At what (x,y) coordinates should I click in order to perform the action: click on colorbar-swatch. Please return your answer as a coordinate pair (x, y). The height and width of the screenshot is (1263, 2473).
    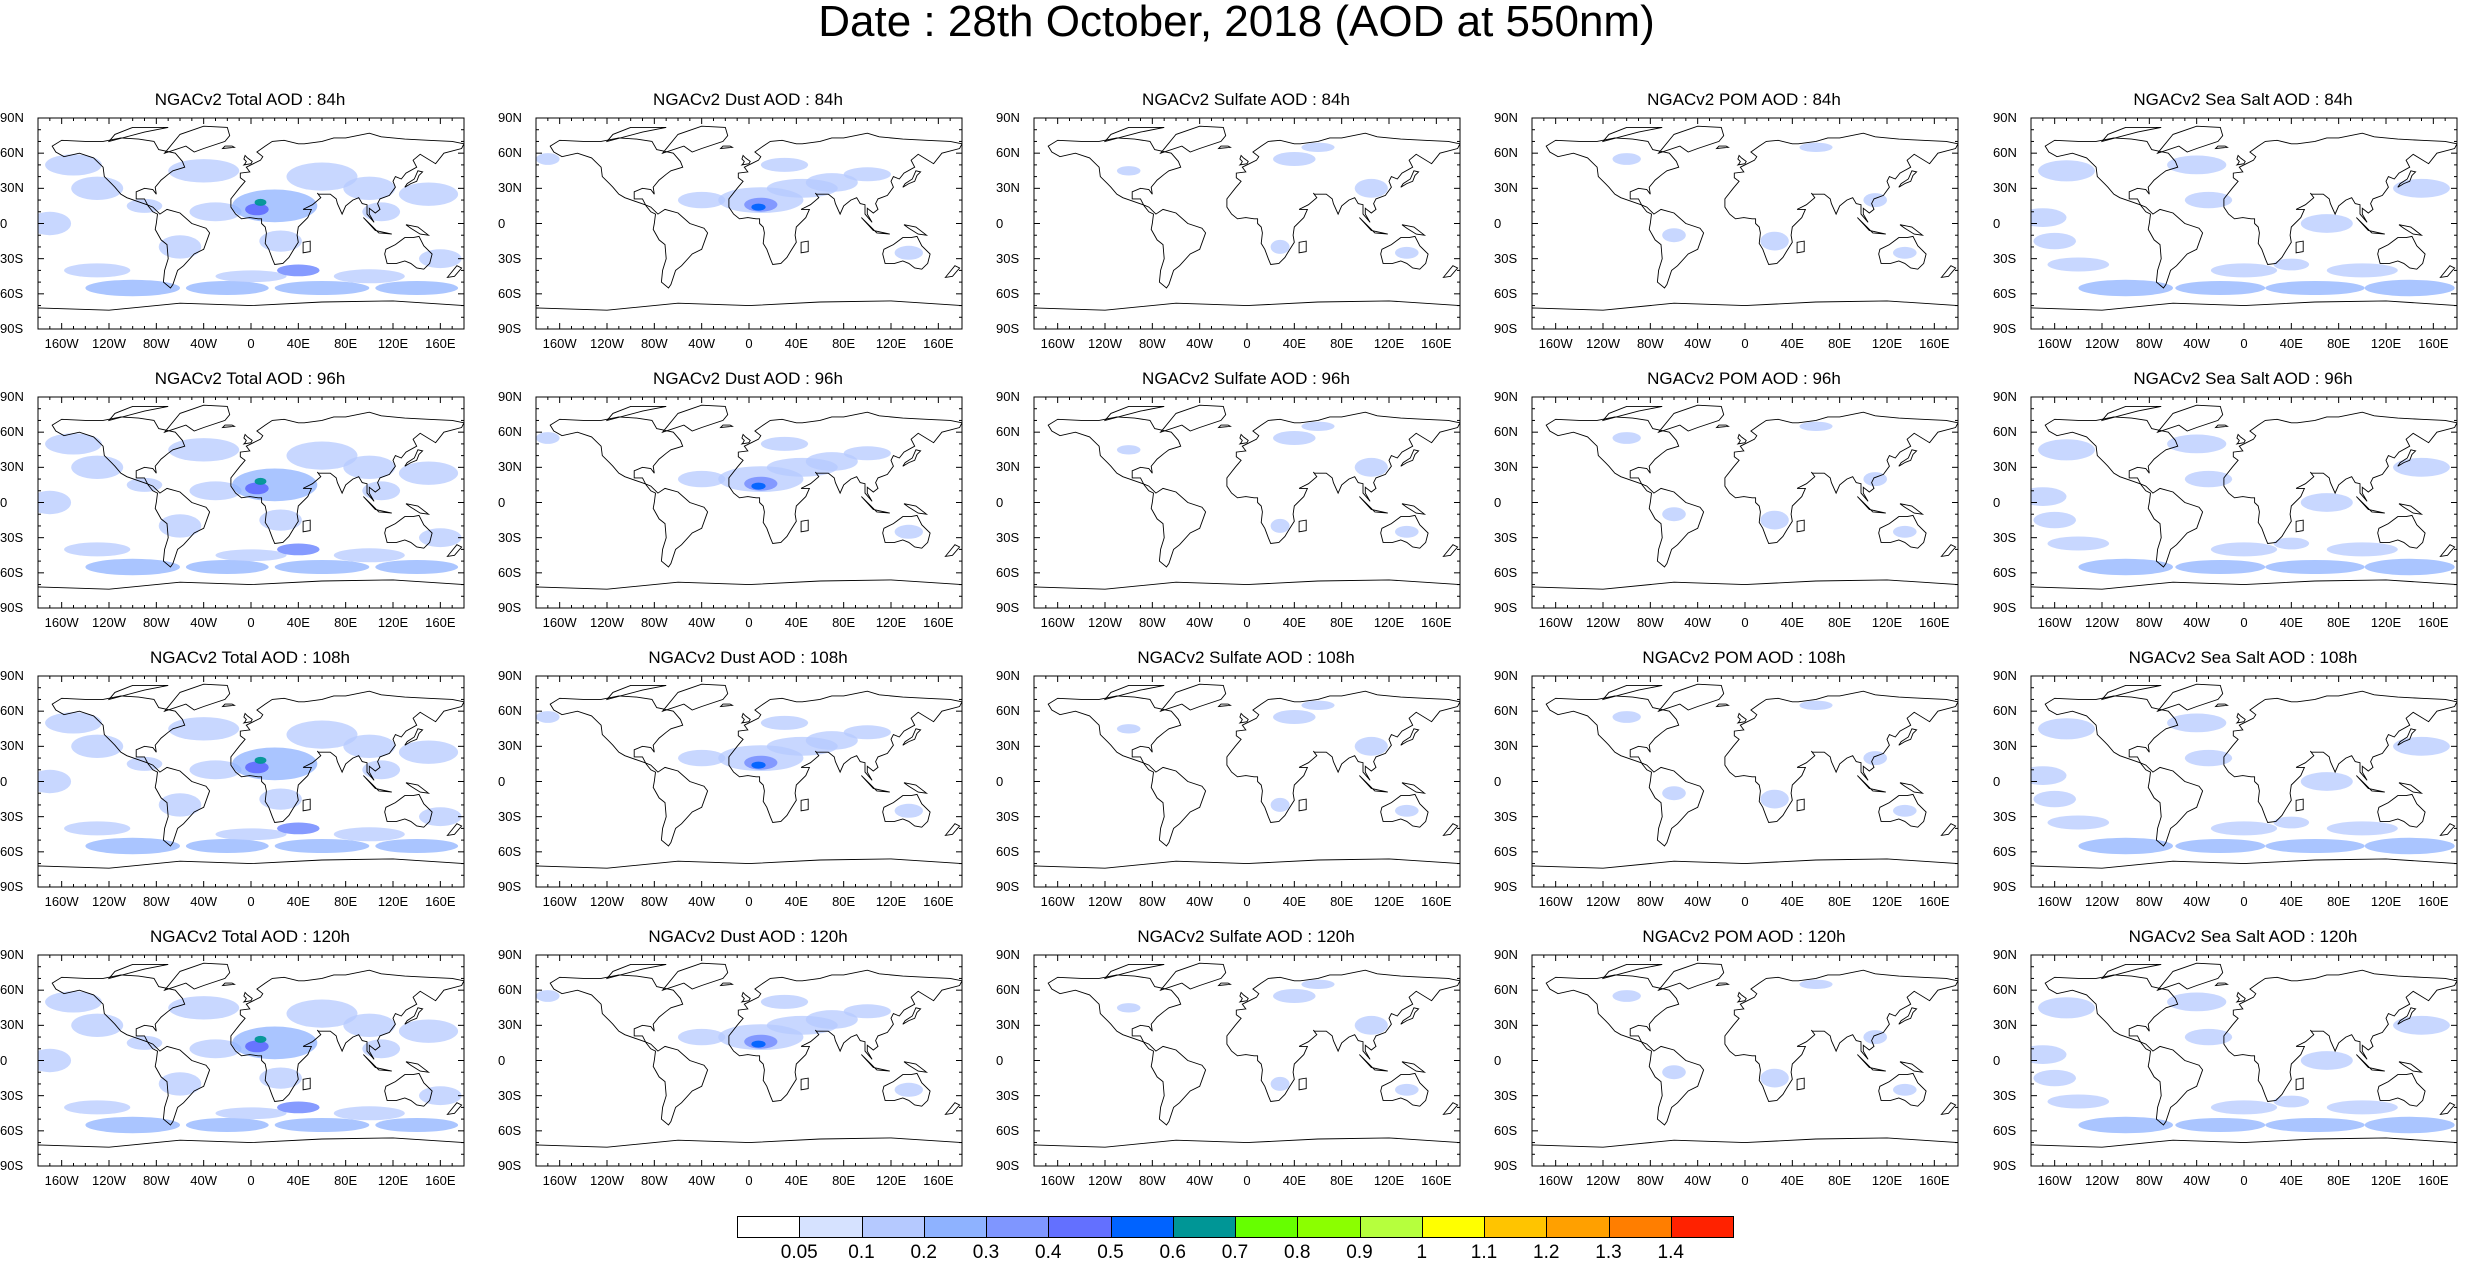
    Looking at the image, I should click on (1080, 1227).